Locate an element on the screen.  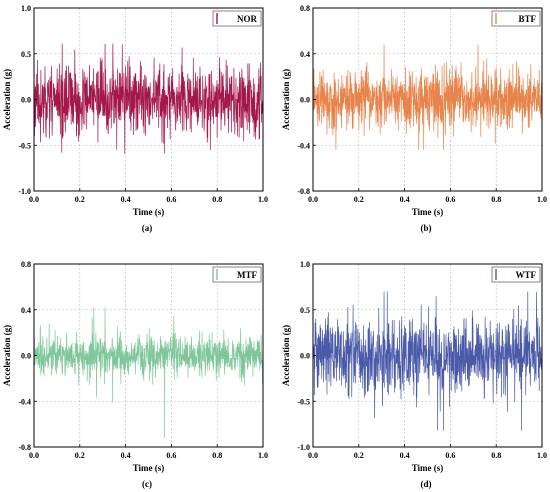
legend: BTF is located at coordinates (516, 18).